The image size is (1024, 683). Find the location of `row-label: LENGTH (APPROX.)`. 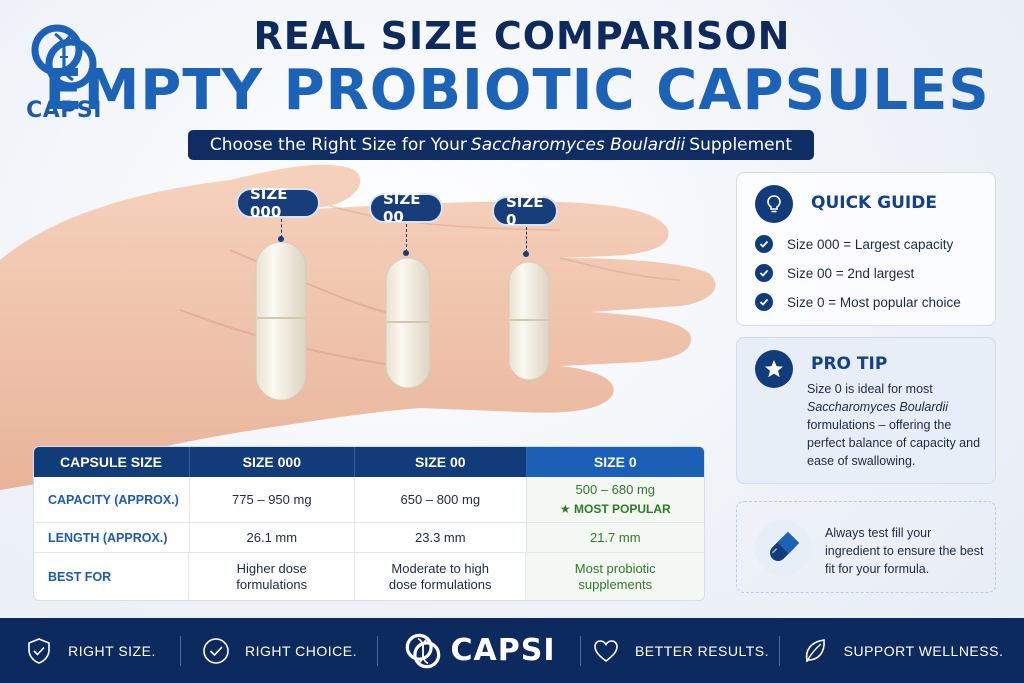

row-label: LENGTH (APPROX.) is located at coordinates (112, 537).